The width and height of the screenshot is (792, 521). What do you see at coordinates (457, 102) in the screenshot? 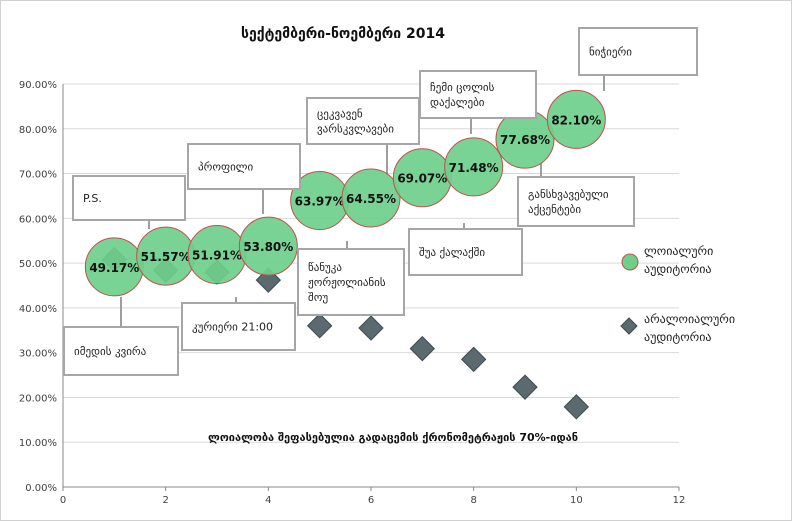
I see `callout-label: დაქალები` at bounding box center [457, 102].